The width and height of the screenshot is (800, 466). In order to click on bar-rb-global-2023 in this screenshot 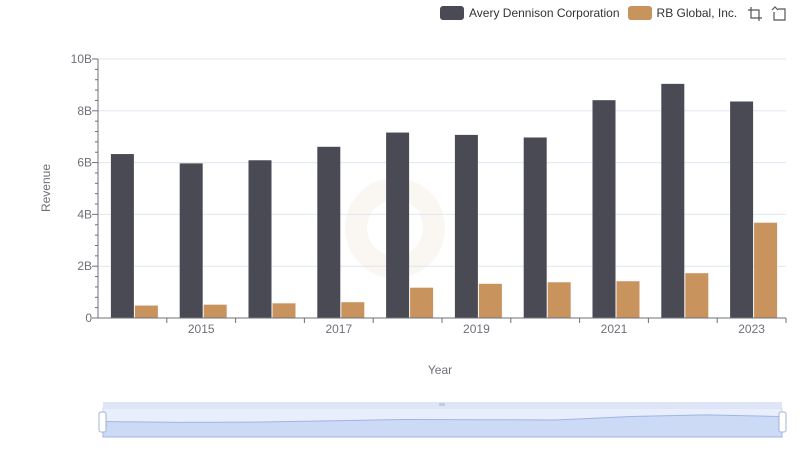, I will do `click(766, 270)`.